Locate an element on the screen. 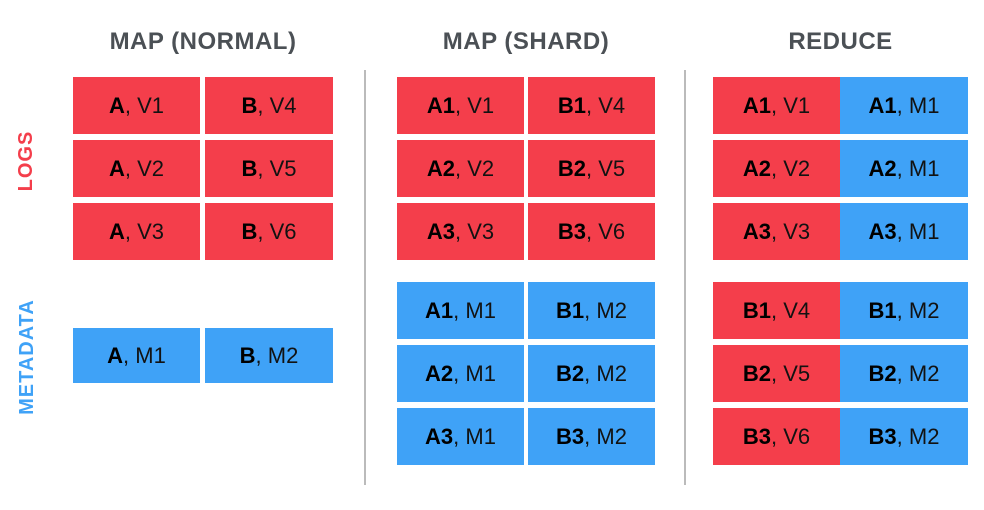  map-normal-metadata-cell: B, M2 is located at coordinates (269, 355).